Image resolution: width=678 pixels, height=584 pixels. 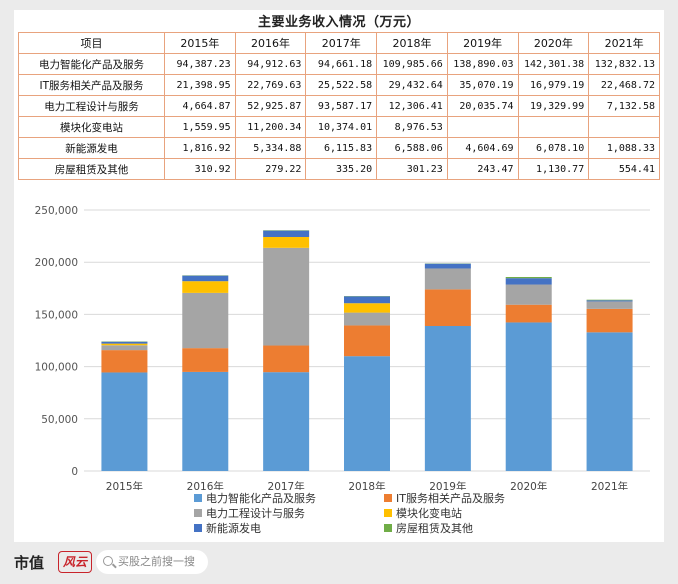 What do you see at coordinates (233, 528) in the screenshot?
I see `legend-label: 新能源发电` at bounding box center [233, 528].